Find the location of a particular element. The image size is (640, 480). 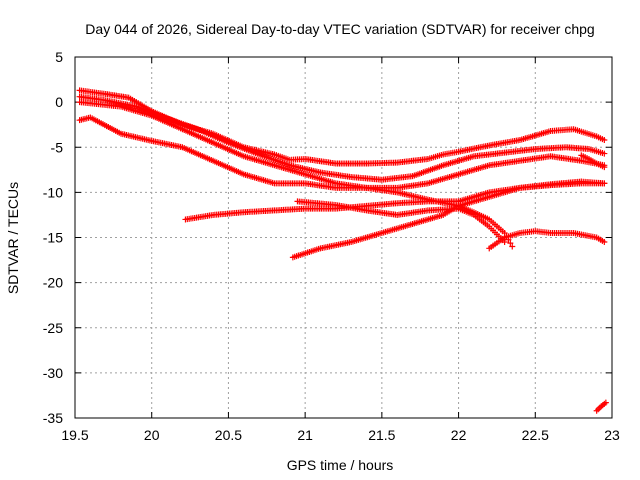

y-tick-label: -25 is located at coordinates (53, 328).